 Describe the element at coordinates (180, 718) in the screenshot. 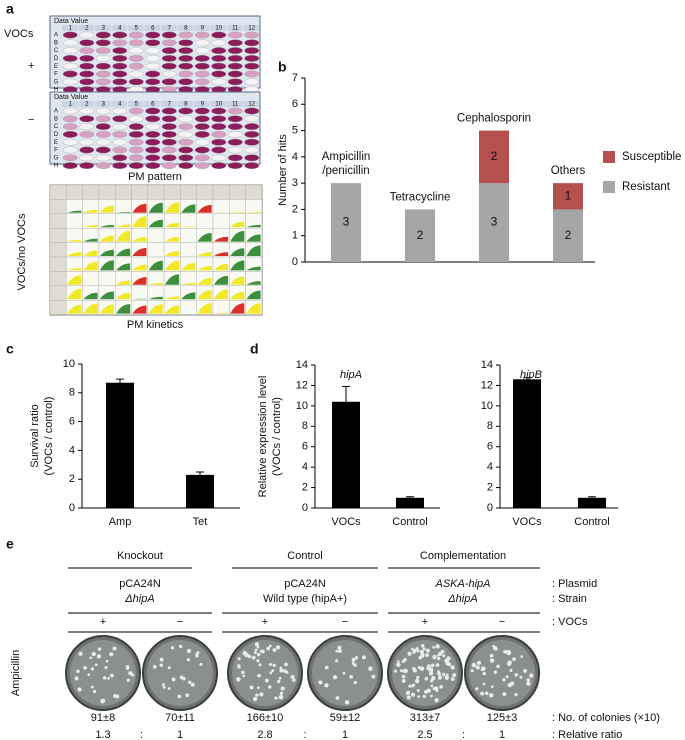

I see `colony-count: 70±11` at that location.